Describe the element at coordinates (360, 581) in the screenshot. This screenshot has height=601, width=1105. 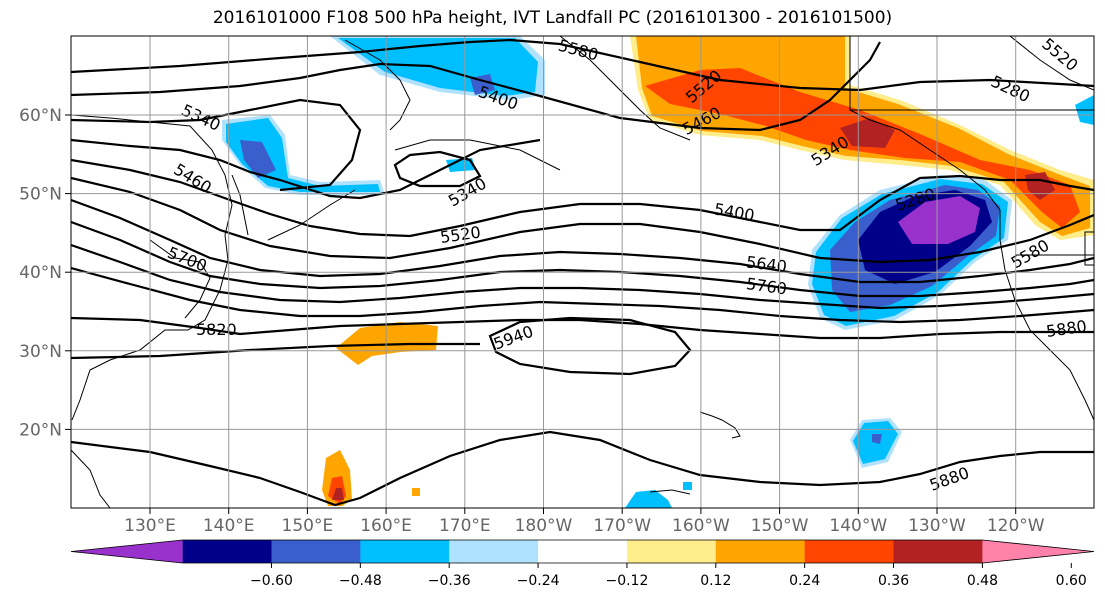
I see `colorbar-tick-label: −0.48` at that location.